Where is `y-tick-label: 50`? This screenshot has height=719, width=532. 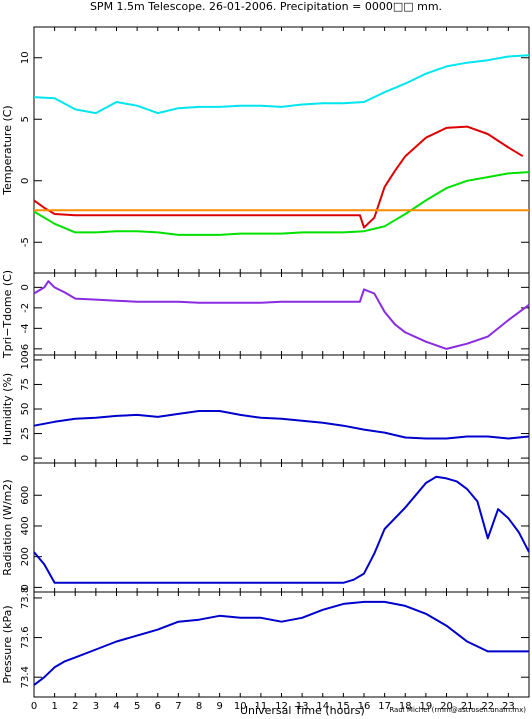 y-tick-label: 50 is located at coordinates (25, 409).